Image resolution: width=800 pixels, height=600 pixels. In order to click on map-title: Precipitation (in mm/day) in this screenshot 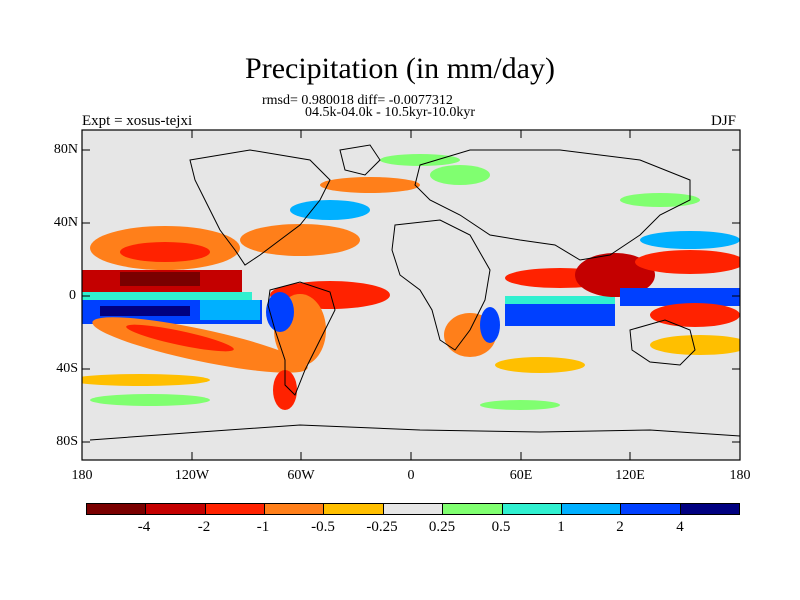, I will do `click(400, 68)`.